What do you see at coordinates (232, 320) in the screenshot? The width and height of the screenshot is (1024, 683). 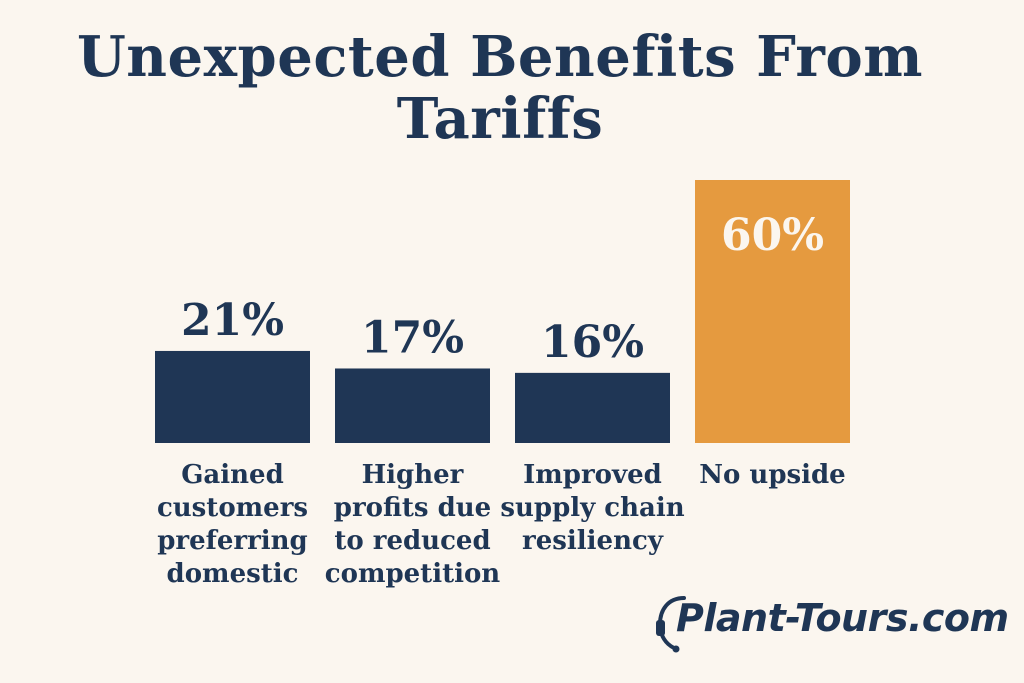 I see `value-label-1: 21%` at bounding box center [232, 320].